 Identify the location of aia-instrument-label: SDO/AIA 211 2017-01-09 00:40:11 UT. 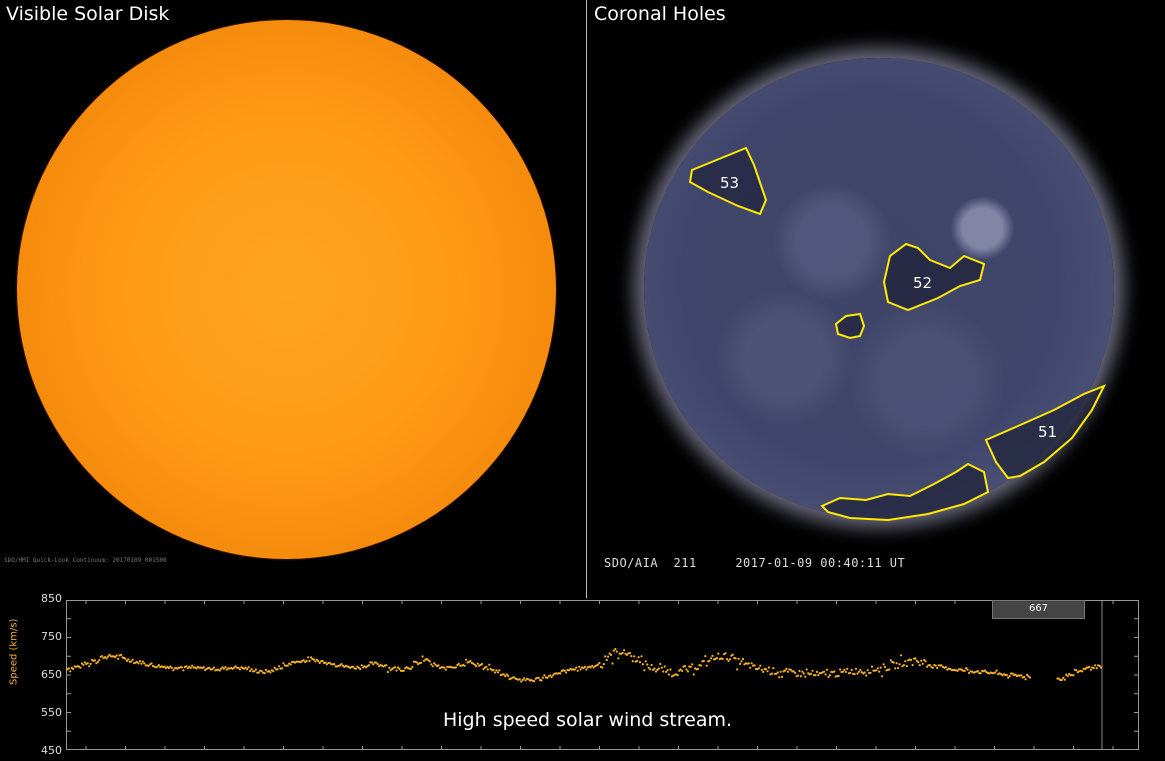
(755, 563).